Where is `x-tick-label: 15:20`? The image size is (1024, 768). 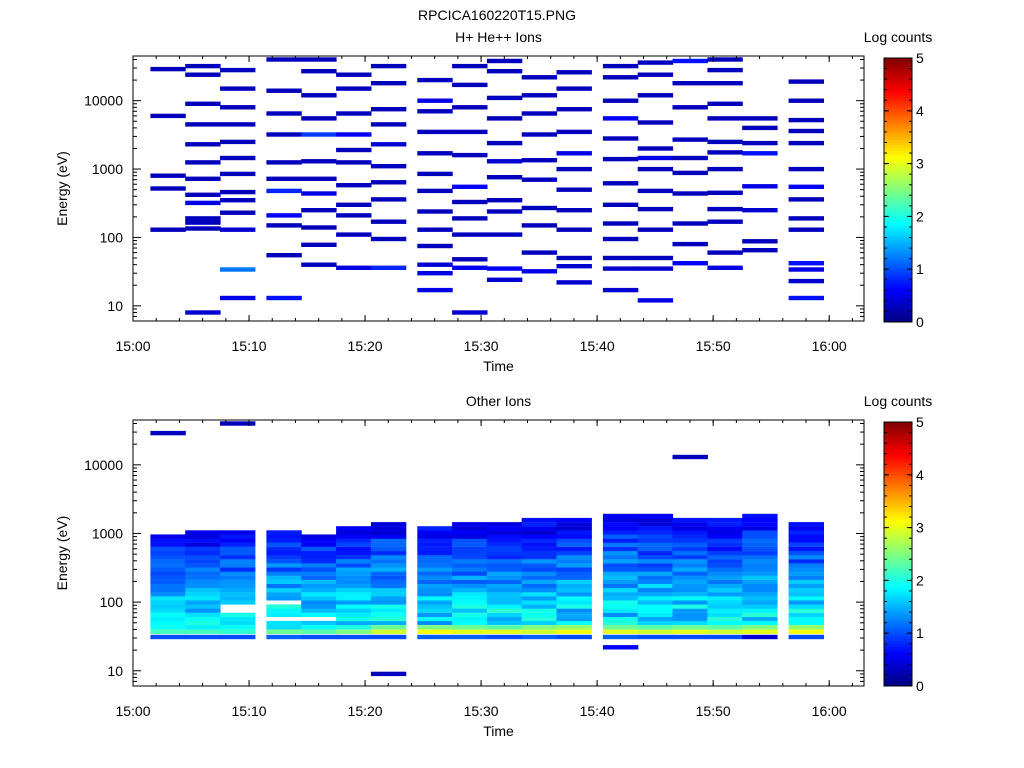 x-tick-label: 15:20 is located at coordinates (365, 711).